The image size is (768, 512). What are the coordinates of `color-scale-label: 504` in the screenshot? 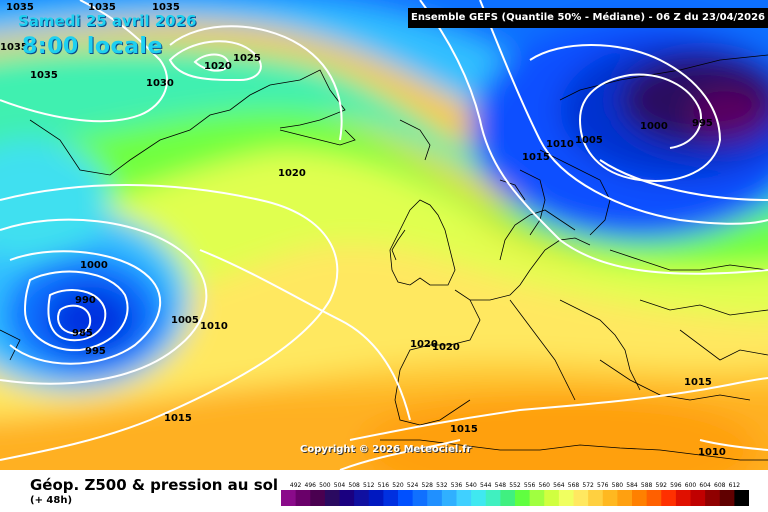 It's located at (340, 485).